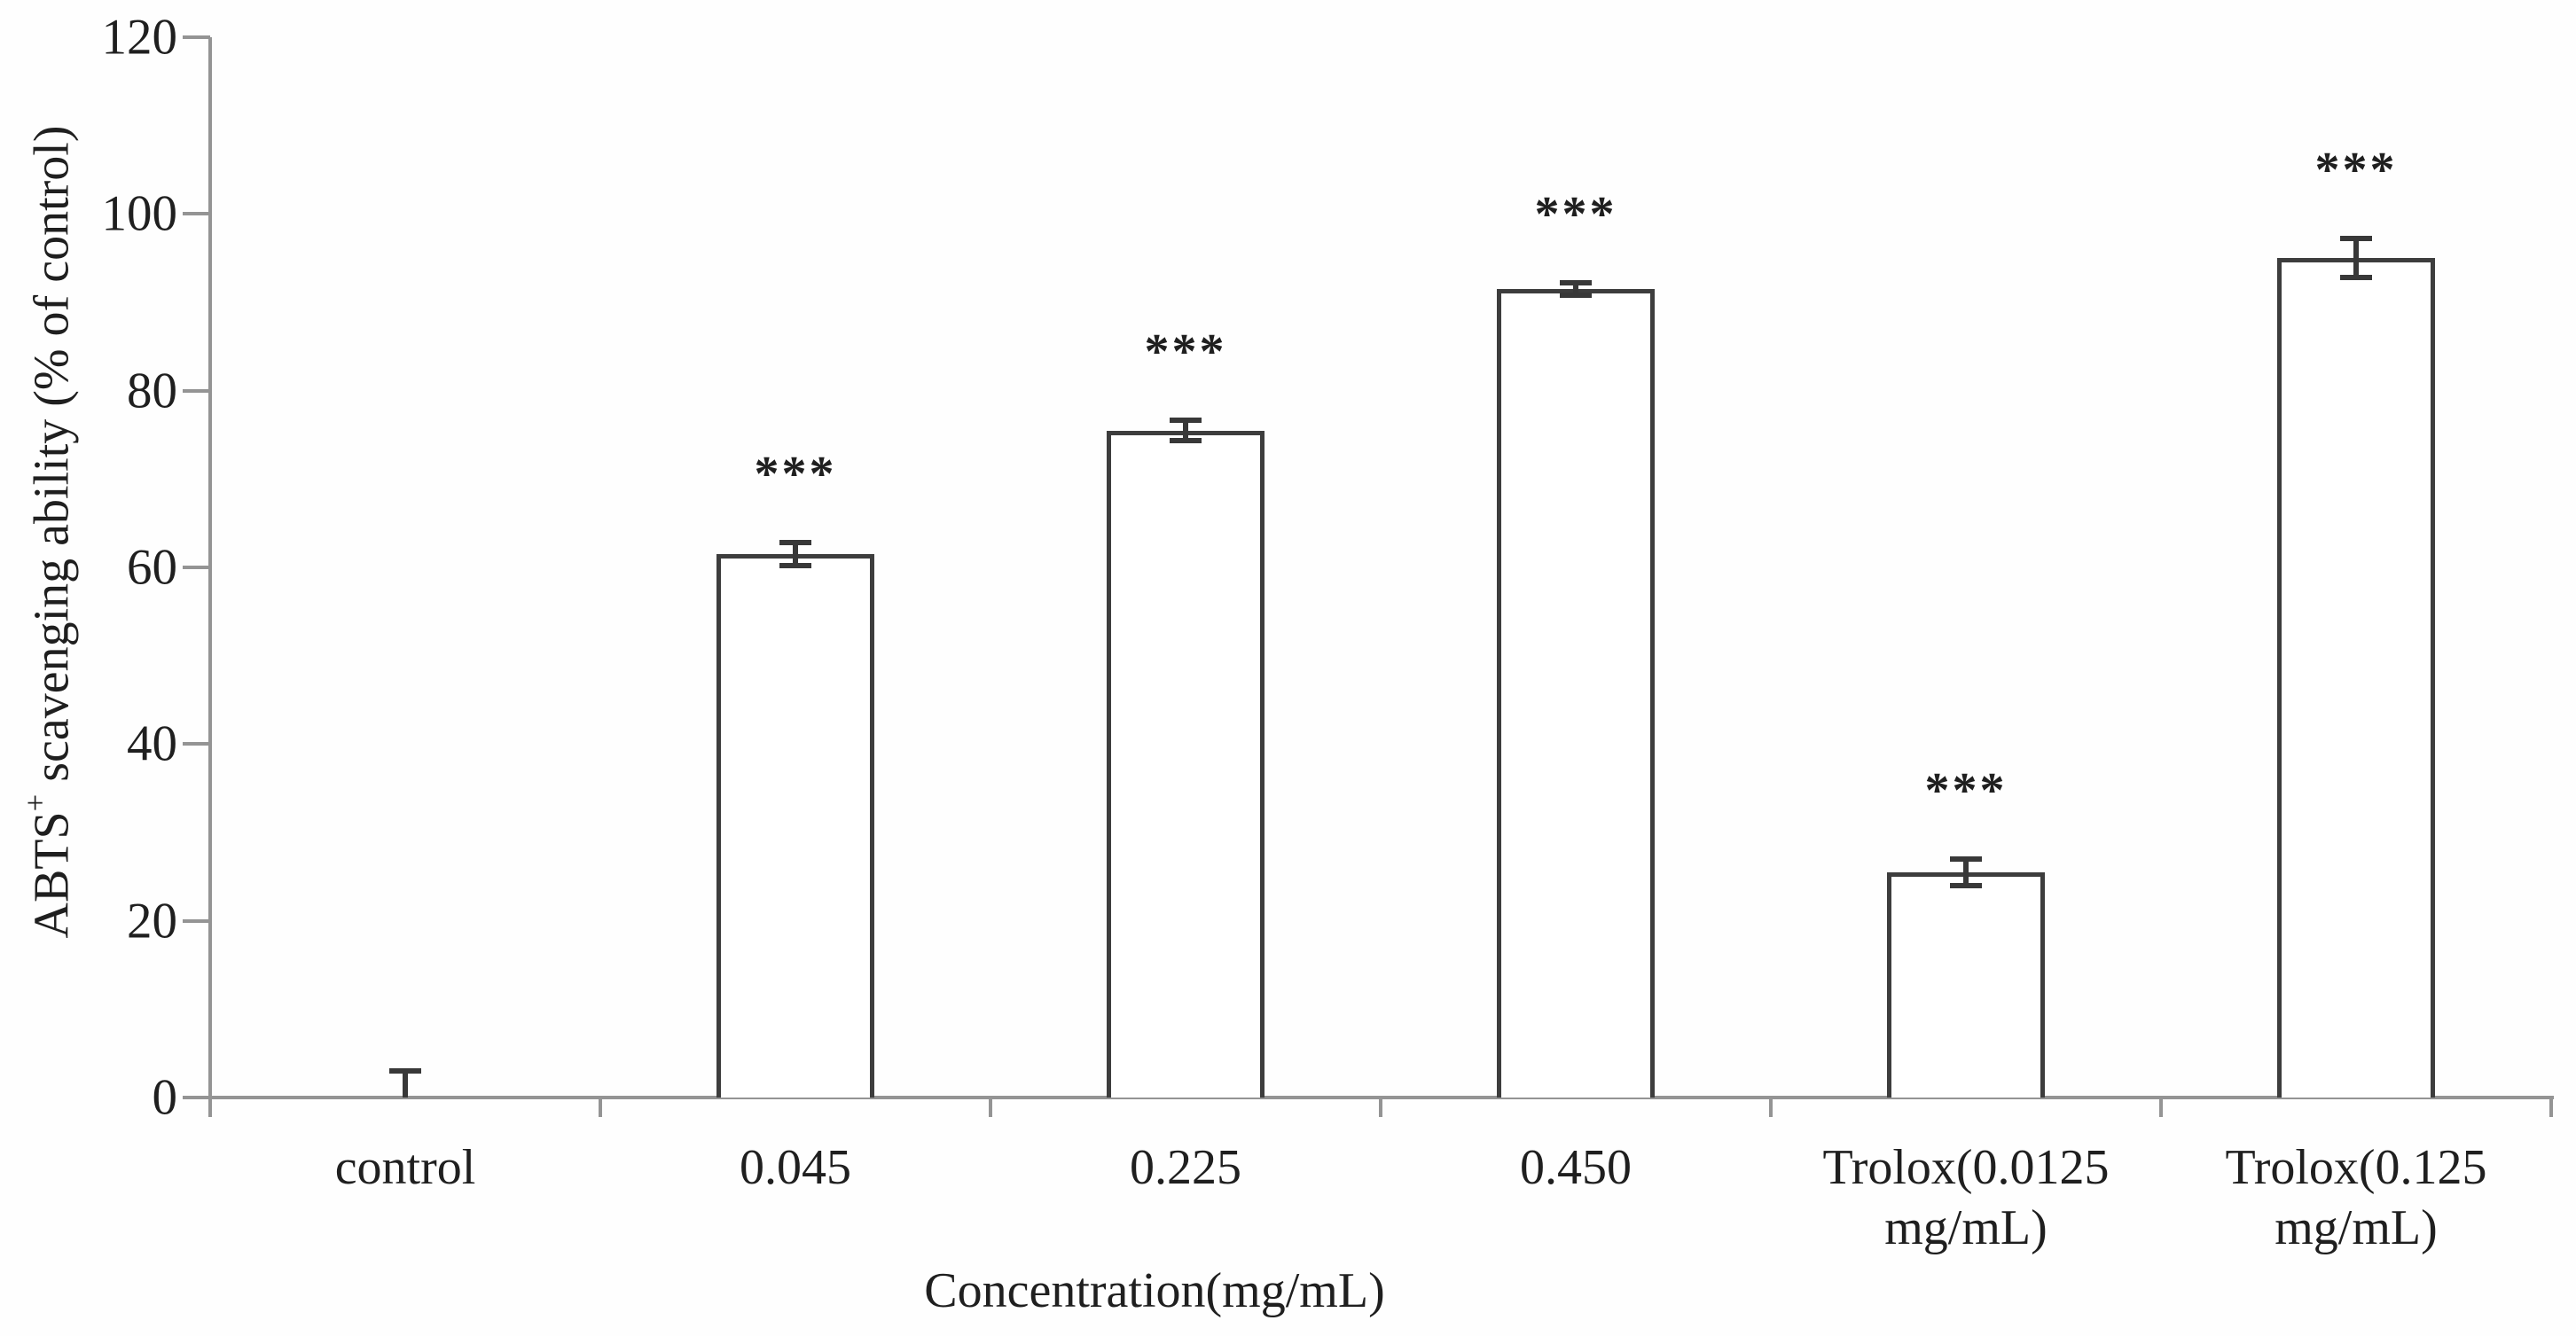 This screenshot has width=2576, height=1336. I want to click on y-tick-label: 80, so click(152, 391).